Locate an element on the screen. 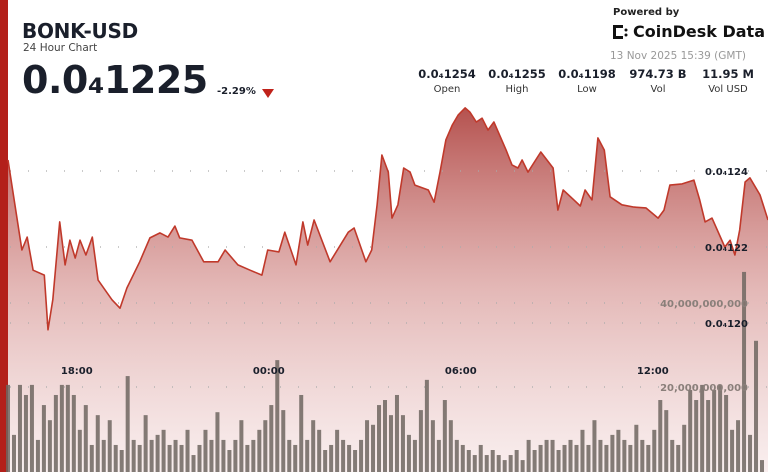  stat-vol: 974.73 B Vol is located at coordinates (658, 81).